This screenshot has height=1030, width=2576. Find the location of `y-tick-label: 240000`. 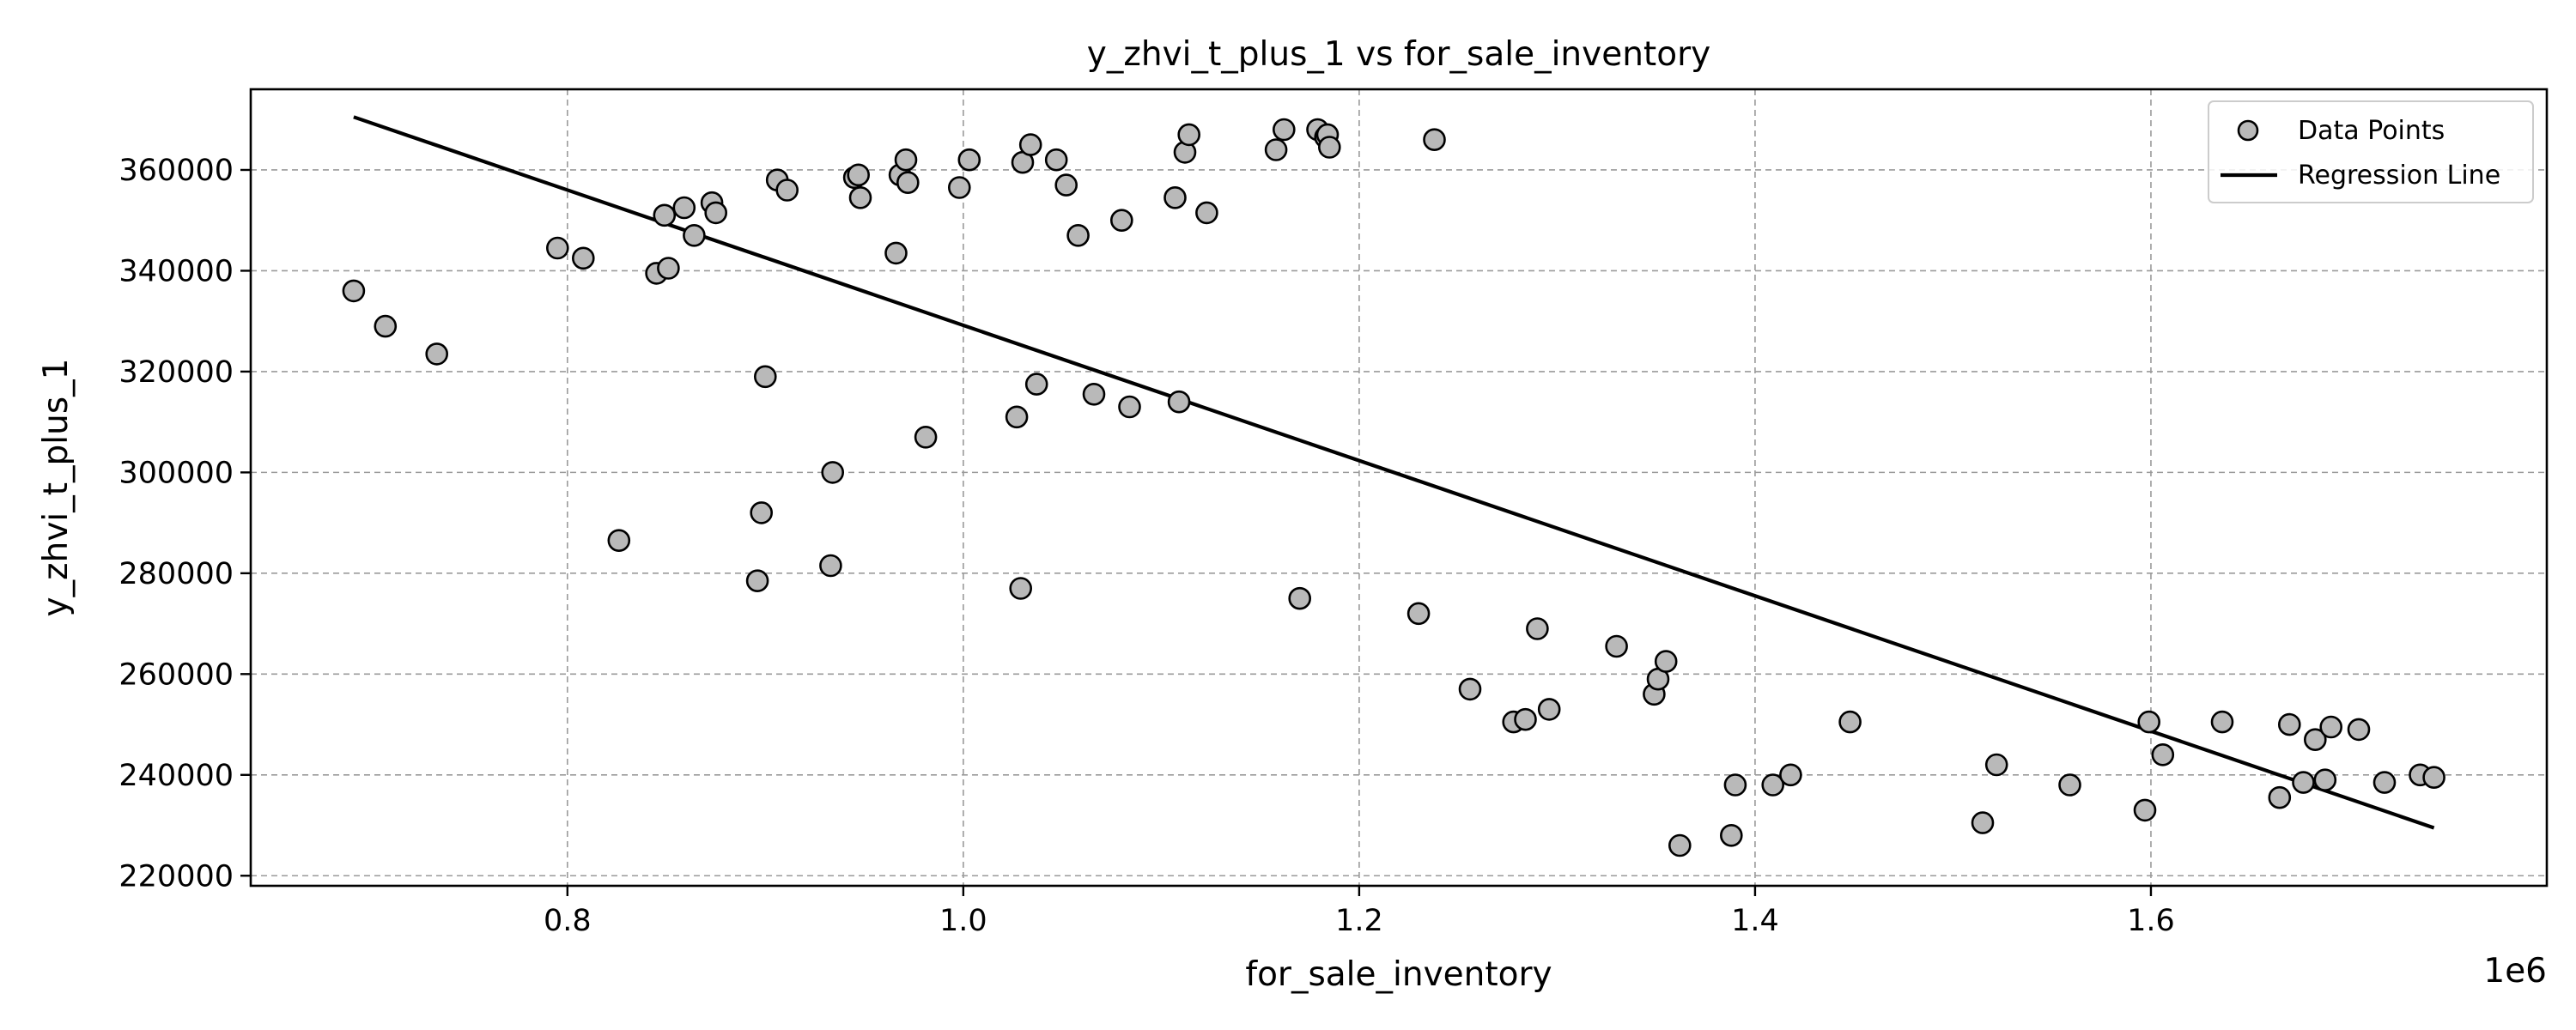

y-tick-label: 240000 is located at coordinates (176, 776).